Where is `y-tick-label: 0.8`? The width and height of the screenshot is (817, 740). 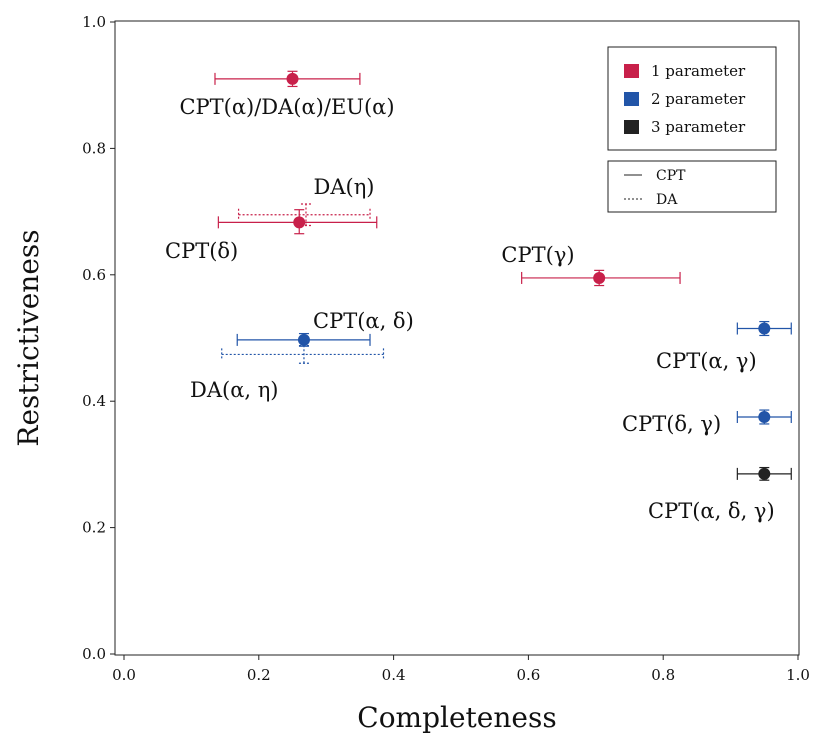 y-tick-label: 0.8 is located at coordinates (94, 148).